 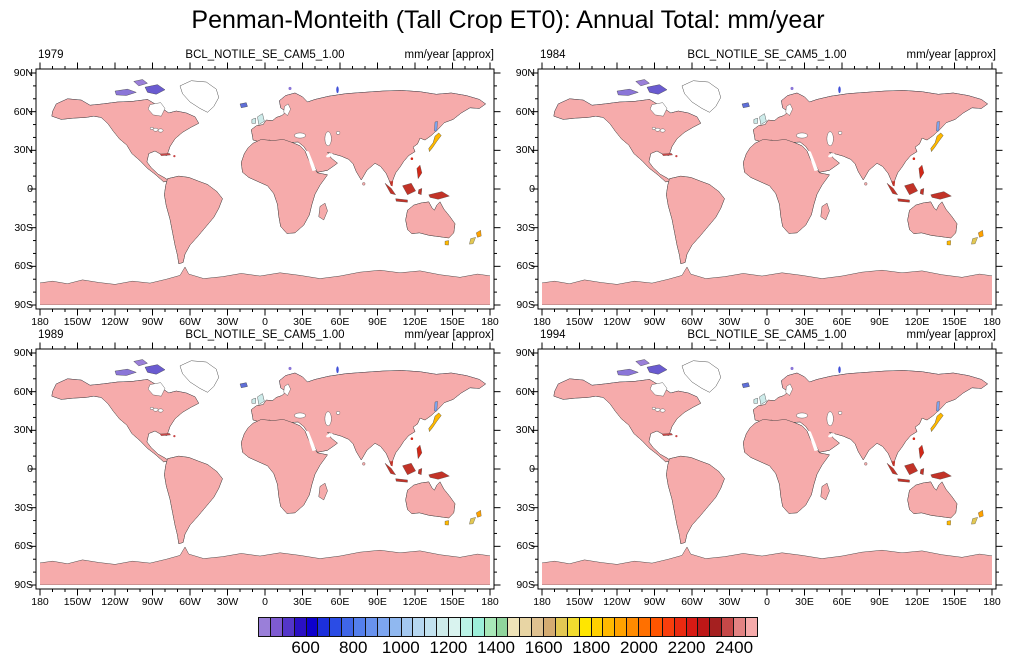 I want to click on colorbar-tick-label: 1800, so click(x=591, y=647).